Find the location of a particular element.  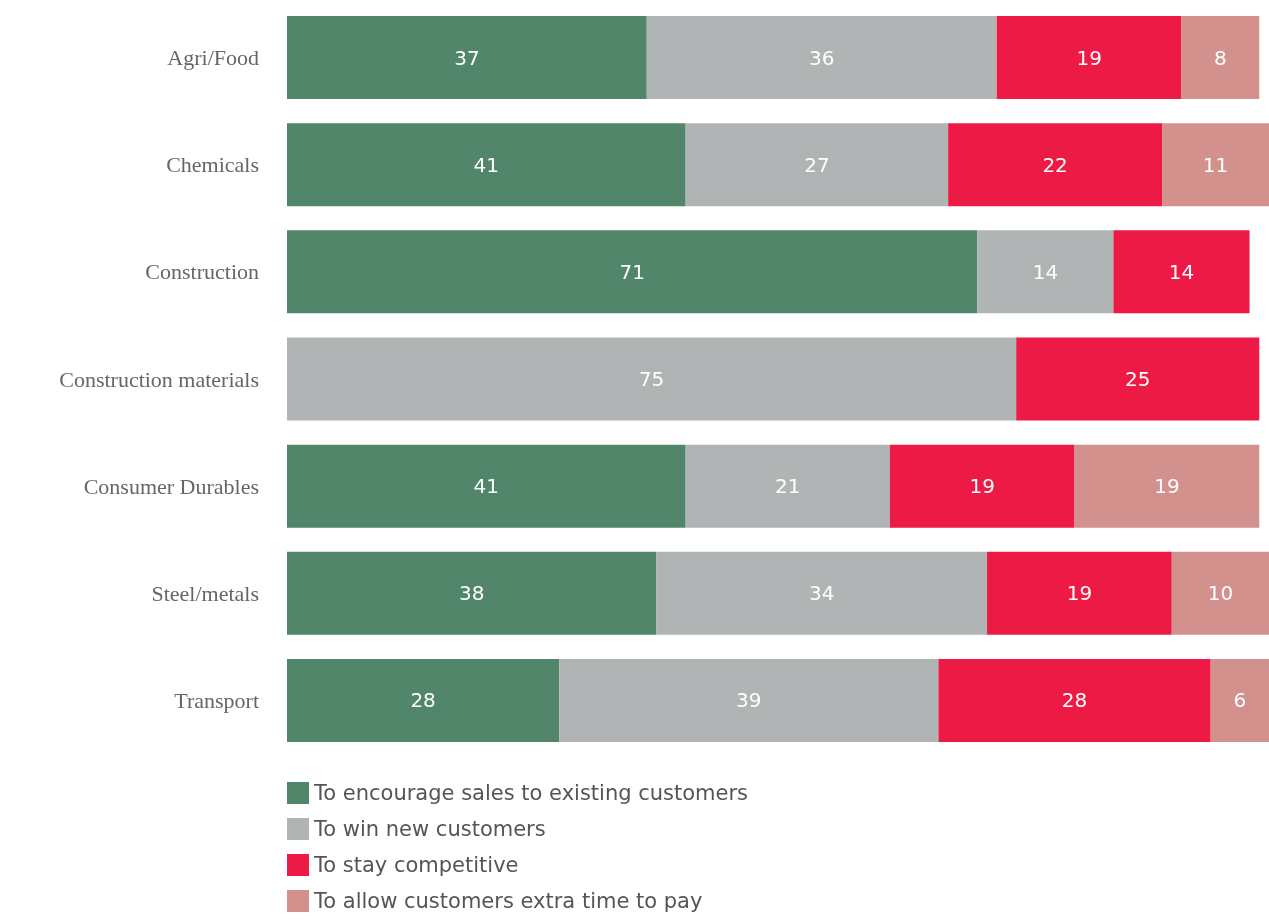

data-label: 38 is located at coordinates (472, 593).